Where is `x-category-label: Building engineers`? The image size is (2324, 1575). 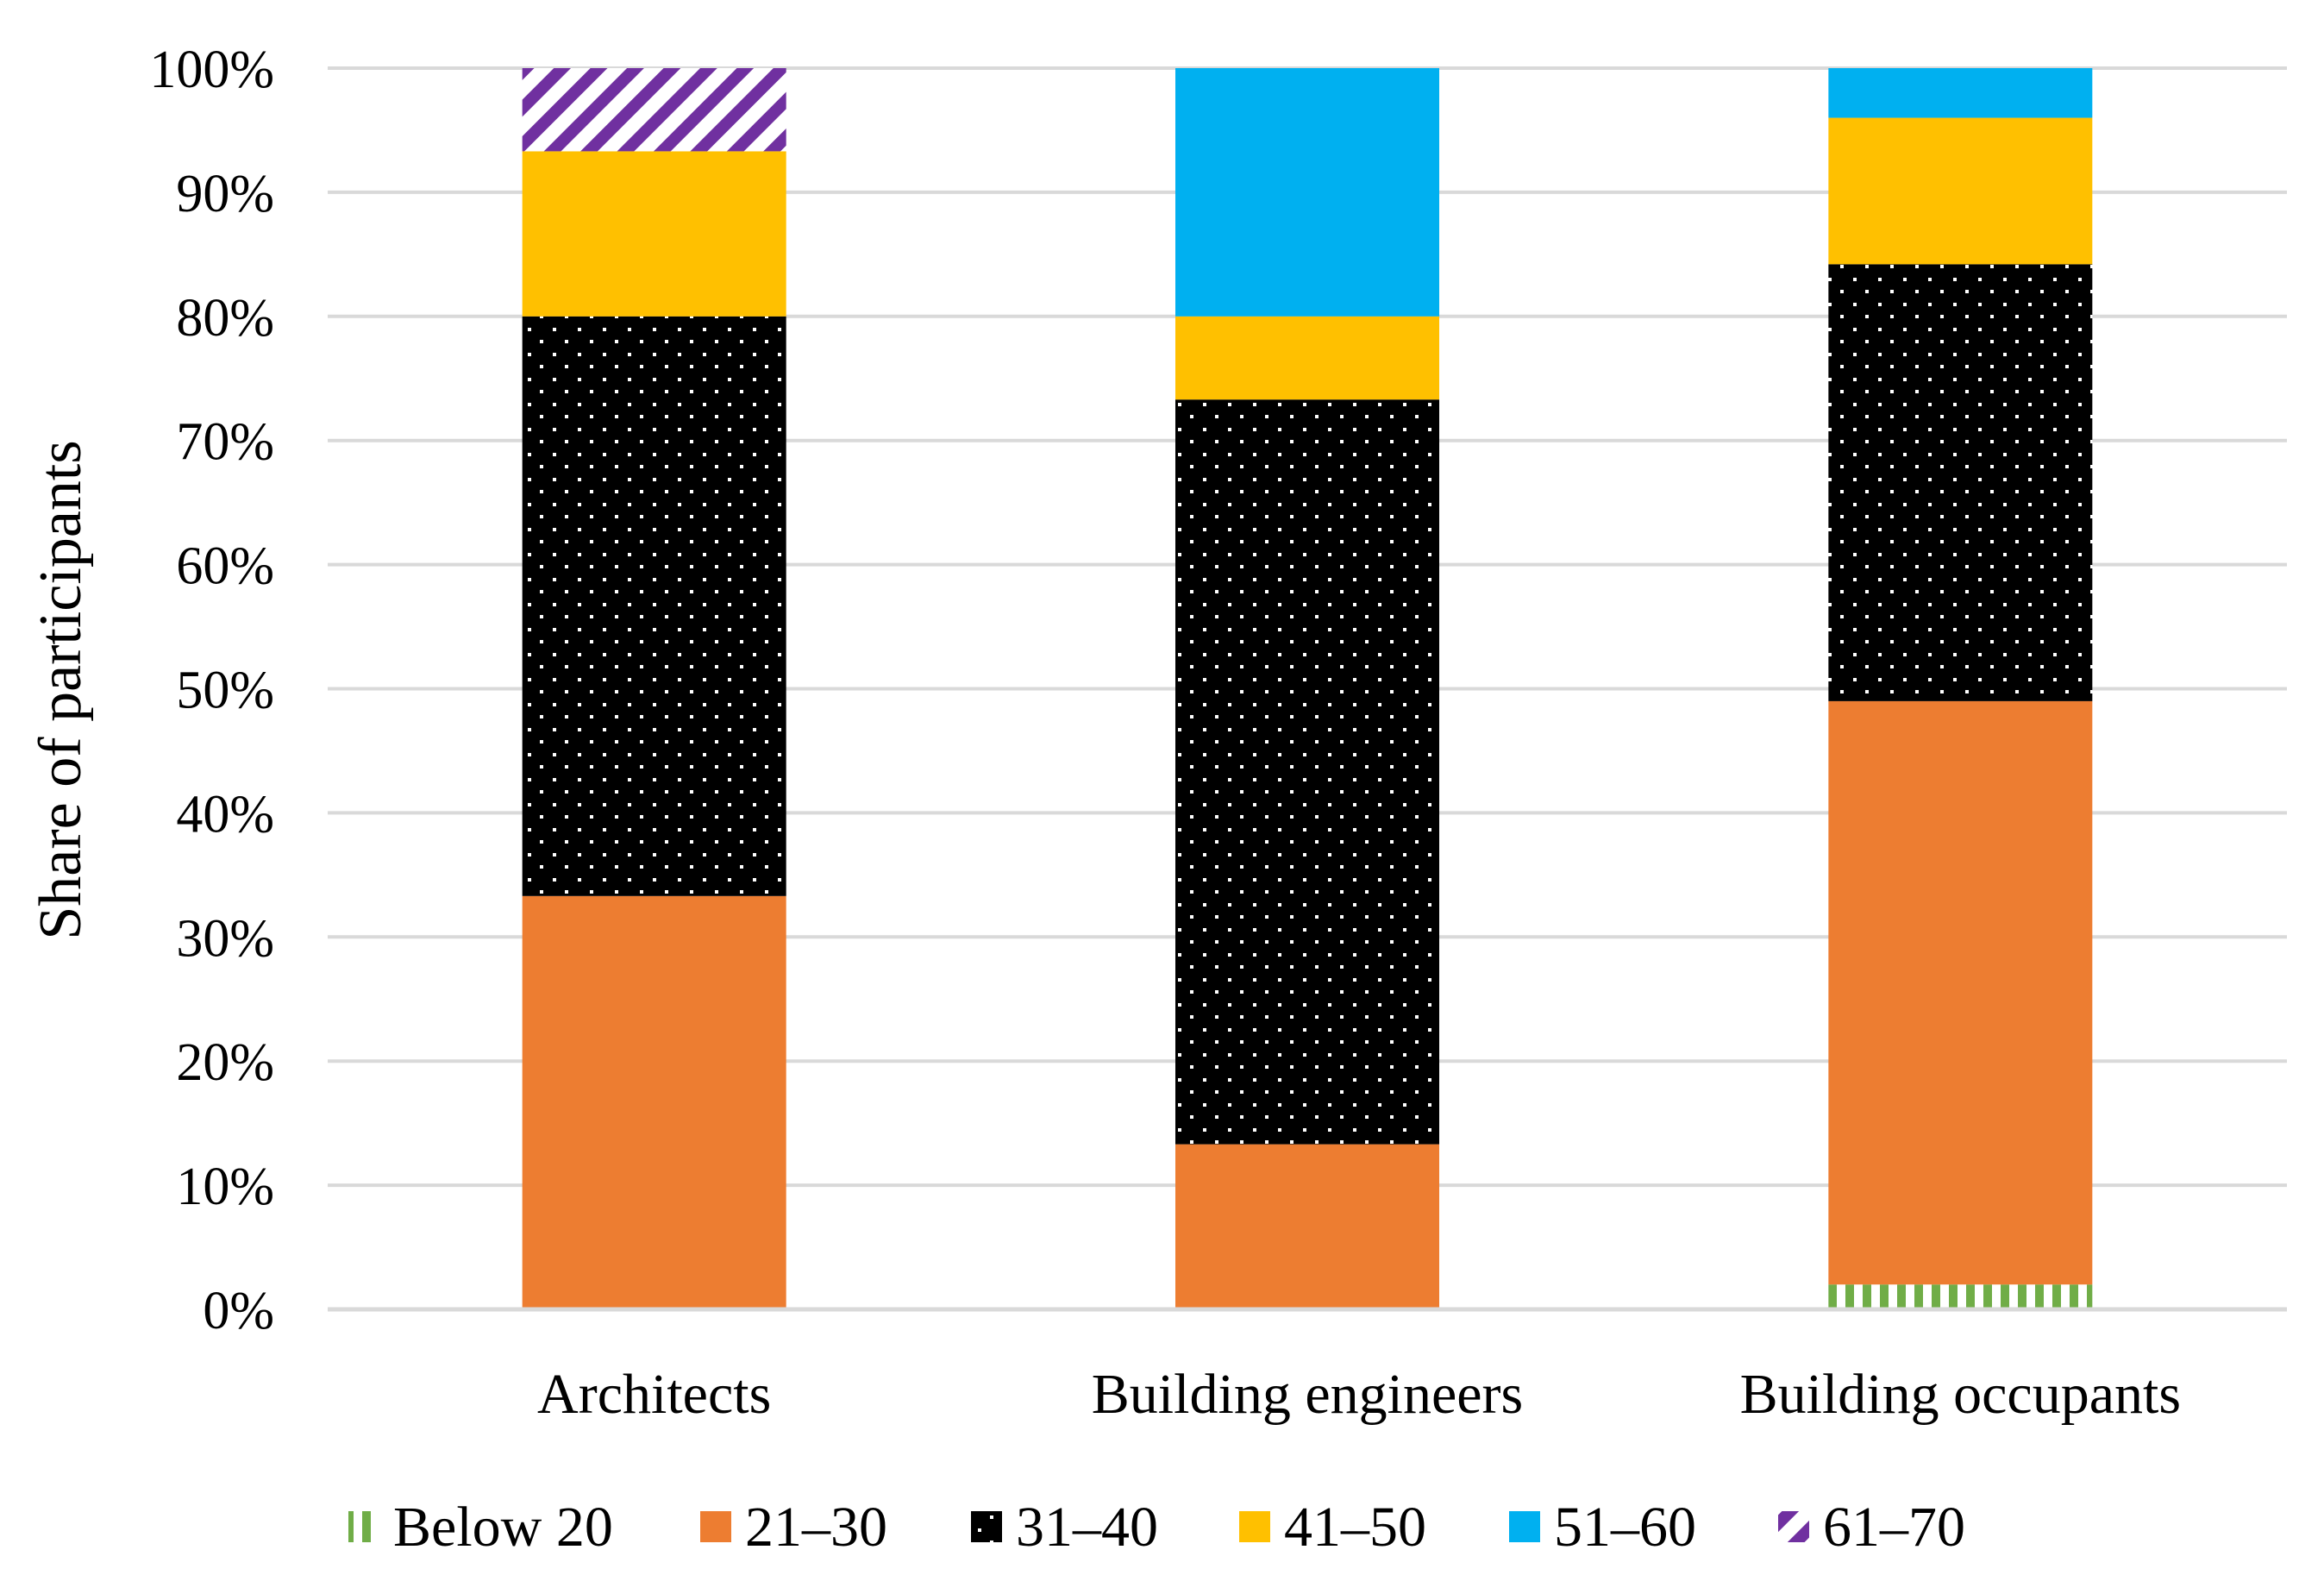 x-category-label: Building engineers is located at coordinates (1307, 1394).